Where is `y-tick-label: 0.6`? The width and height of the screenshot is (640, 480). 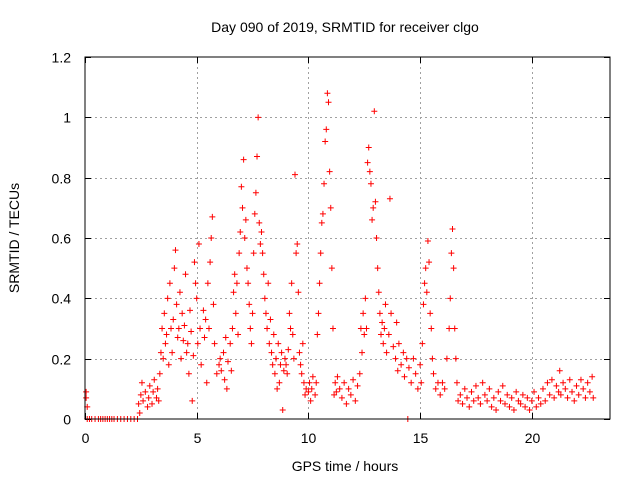 y-tick-label: 0.6 is located at coordinates (62, 239).